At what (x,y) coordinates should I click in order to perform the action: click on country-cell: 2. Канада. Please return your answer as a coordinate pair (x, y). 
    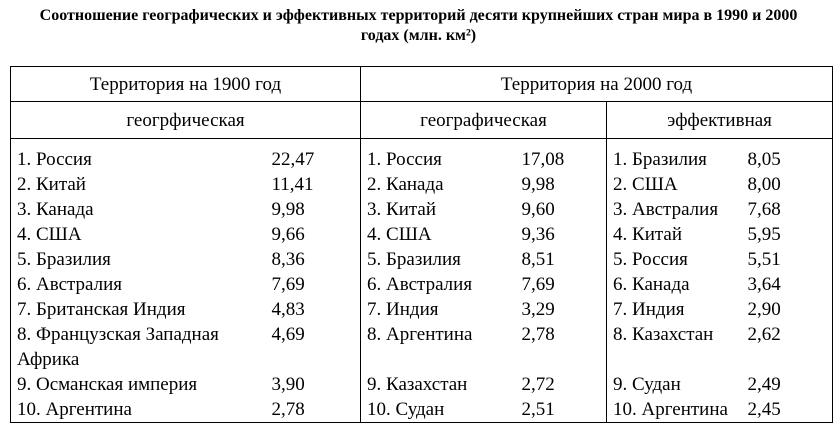
    Looking at the image, I should click on (438, 184).